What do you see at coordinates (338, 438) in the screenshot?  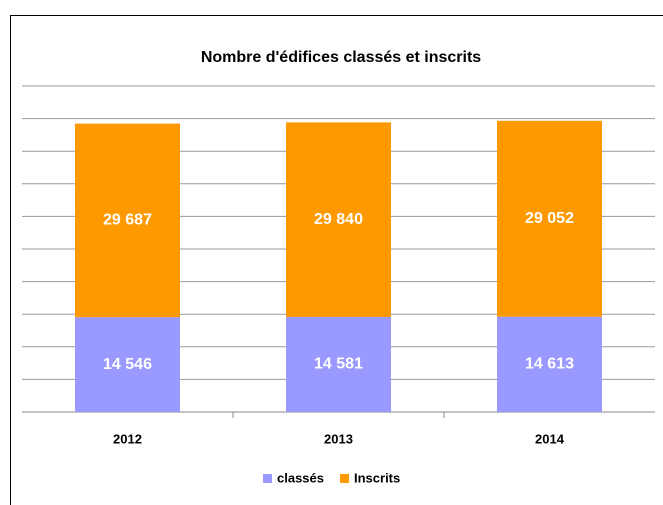 I see `x-tick-label: 2013` at bounding box center [338, 438].